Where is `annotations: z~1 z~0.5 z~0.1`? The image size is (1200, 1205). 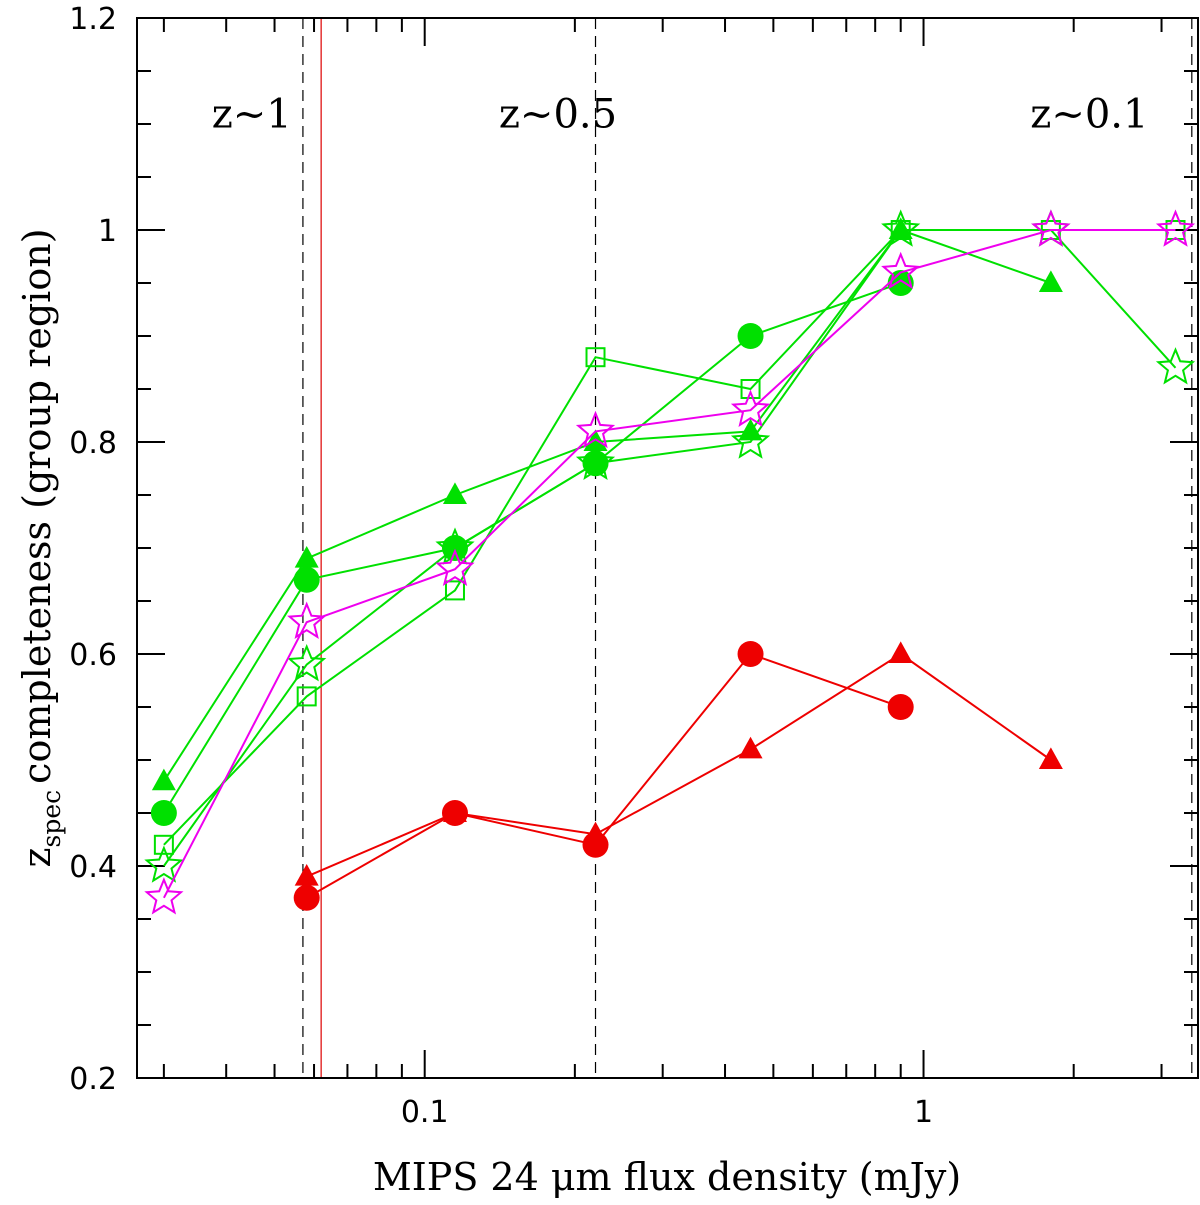 annotations: z~1 z~0.5 z~0.1 is located at coordinates (680, 114).